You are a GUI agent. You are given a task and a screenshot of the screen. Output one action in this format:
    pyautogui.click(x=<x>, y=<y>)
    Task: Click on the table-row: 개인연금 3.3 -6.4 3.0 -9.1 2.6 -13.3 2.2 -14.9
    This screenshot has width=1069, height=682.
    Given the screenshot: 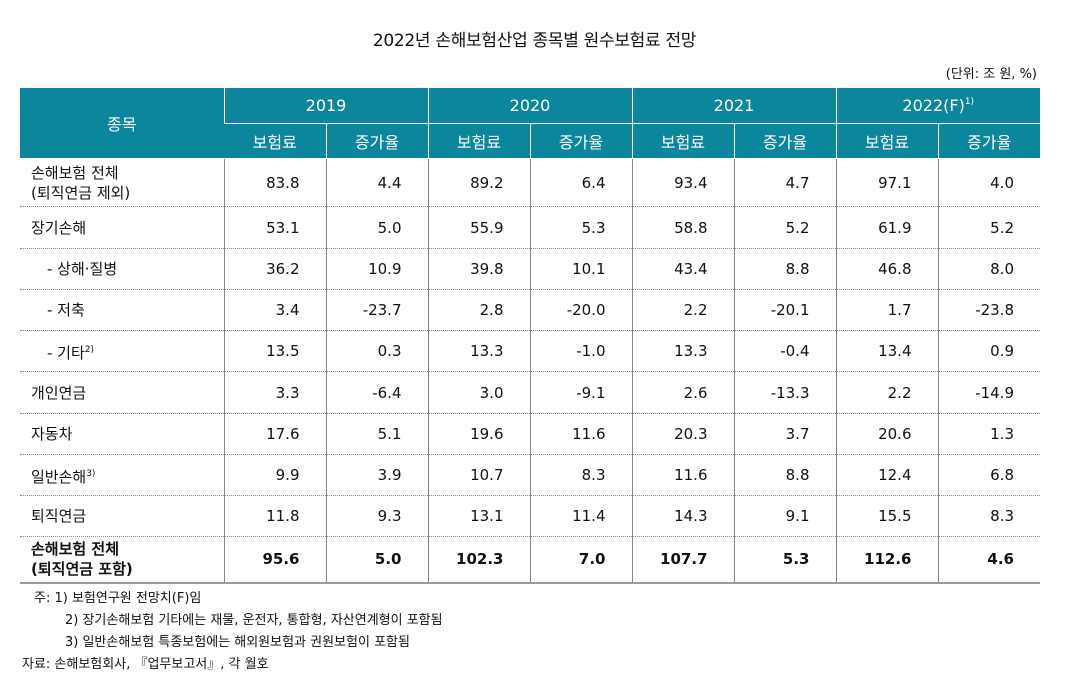 What is the action you would take?
    pyautogui.click(x=530, y=392)
    